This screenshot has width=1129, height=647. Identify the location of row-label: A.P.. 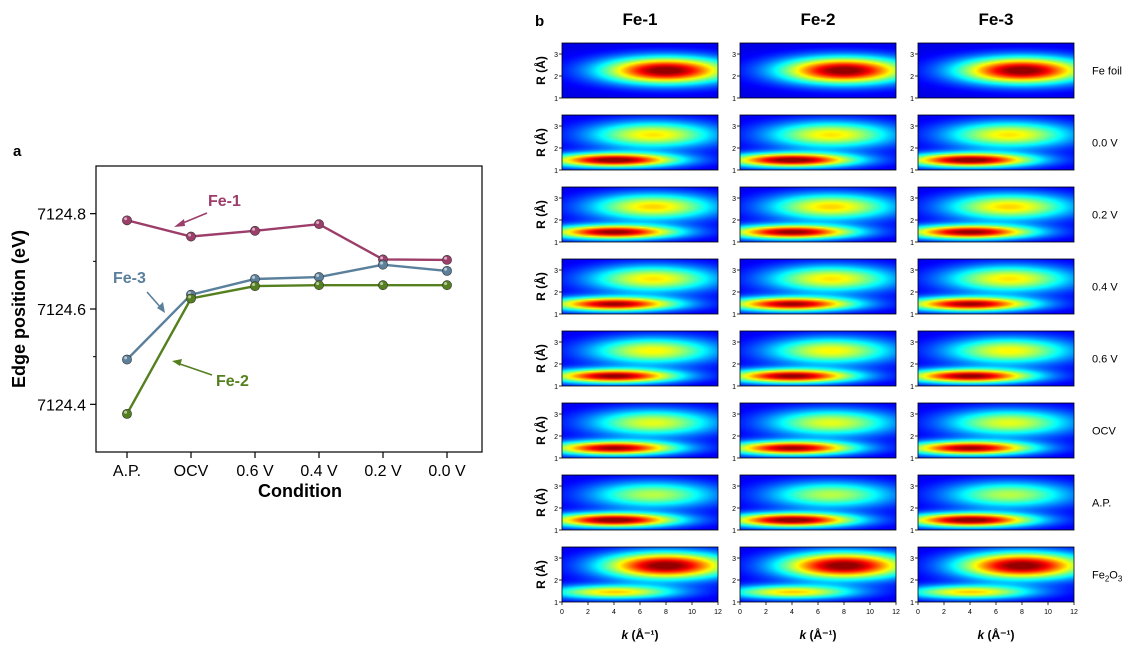
(1101, 504).